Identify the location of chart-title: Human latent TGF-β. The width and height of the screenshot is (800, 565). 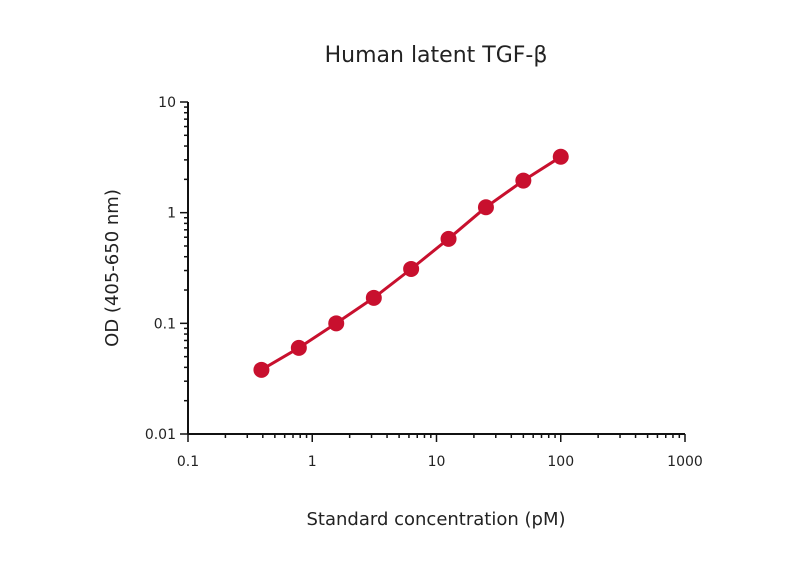
(436, 55).